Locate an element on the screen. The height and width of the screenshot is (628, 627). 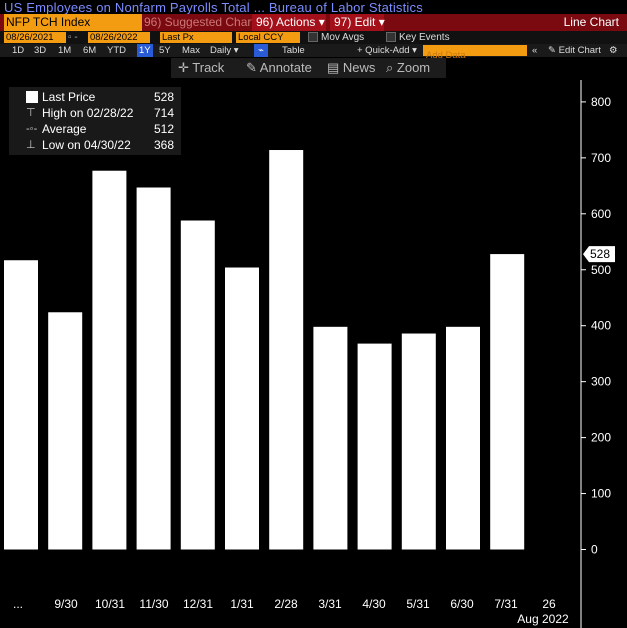
last-value-label: 528 is located at coordinates (600, 254).